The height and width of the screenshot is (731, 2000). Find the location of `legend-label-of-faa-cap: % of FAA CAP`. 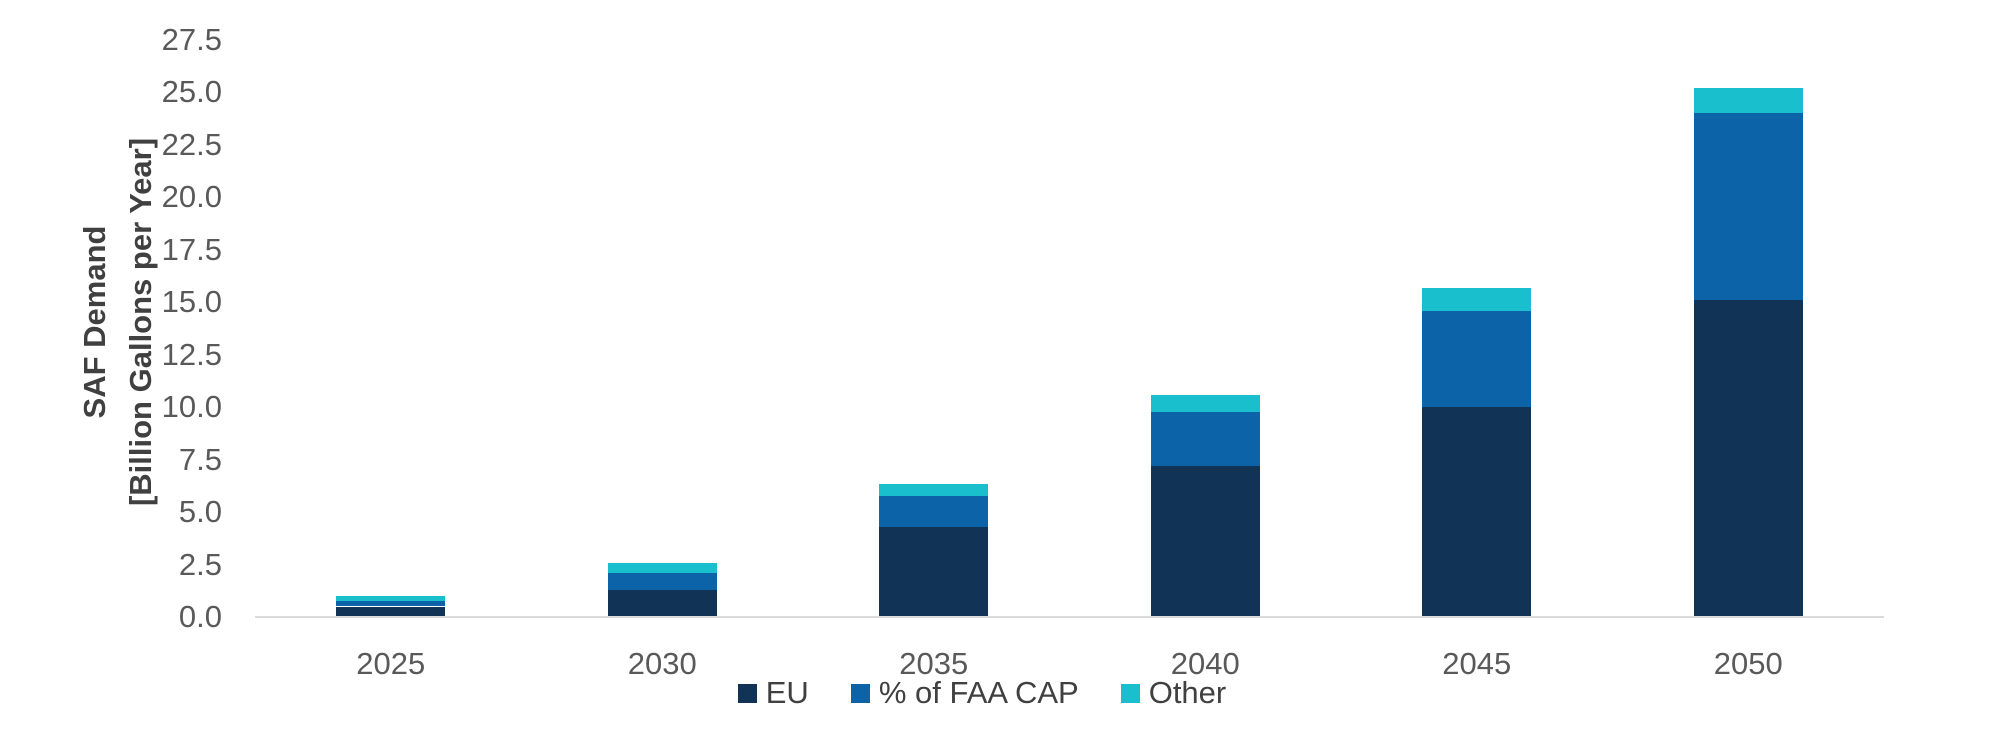

legend-label-of-faa-cap: % of FAA CAP is located at coordinates (978, 692).